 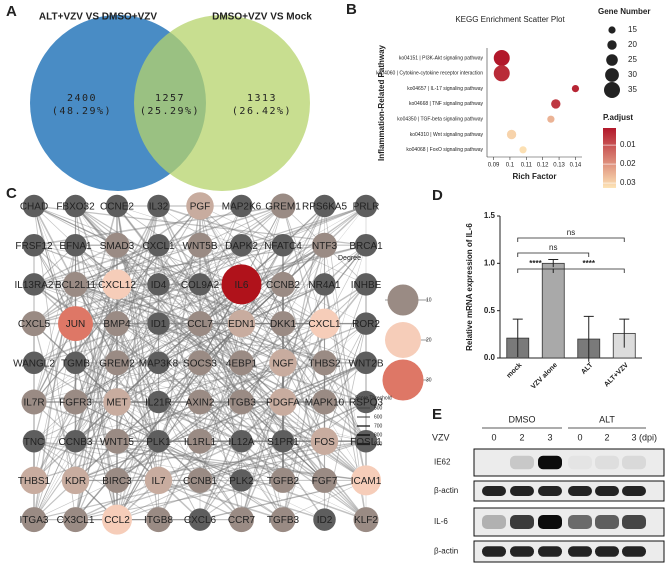 I want to click on panel-label: D, so click(x=437, y=195).